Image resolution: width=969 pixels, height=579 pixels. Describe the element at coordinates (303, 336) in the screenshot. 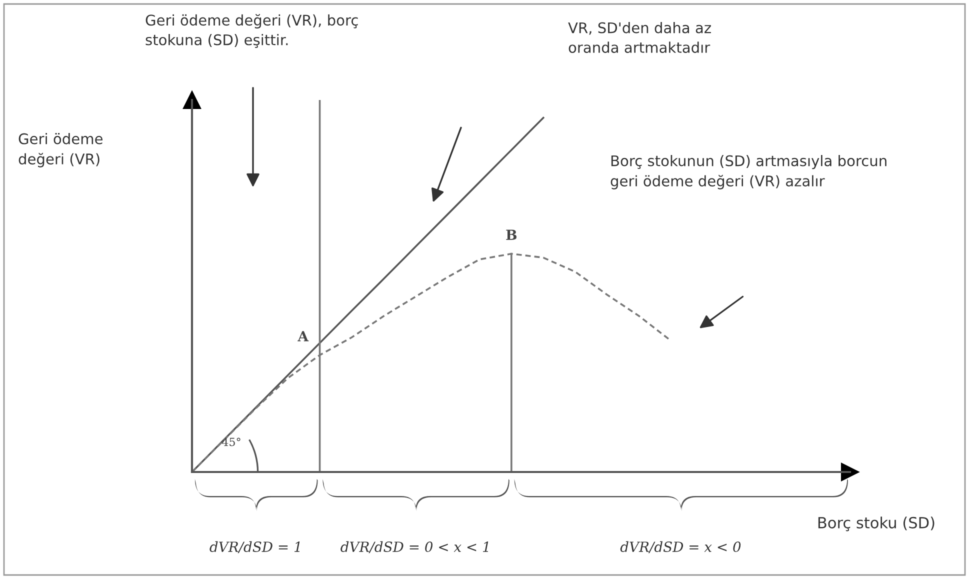

I see `annotation: A` at that location.